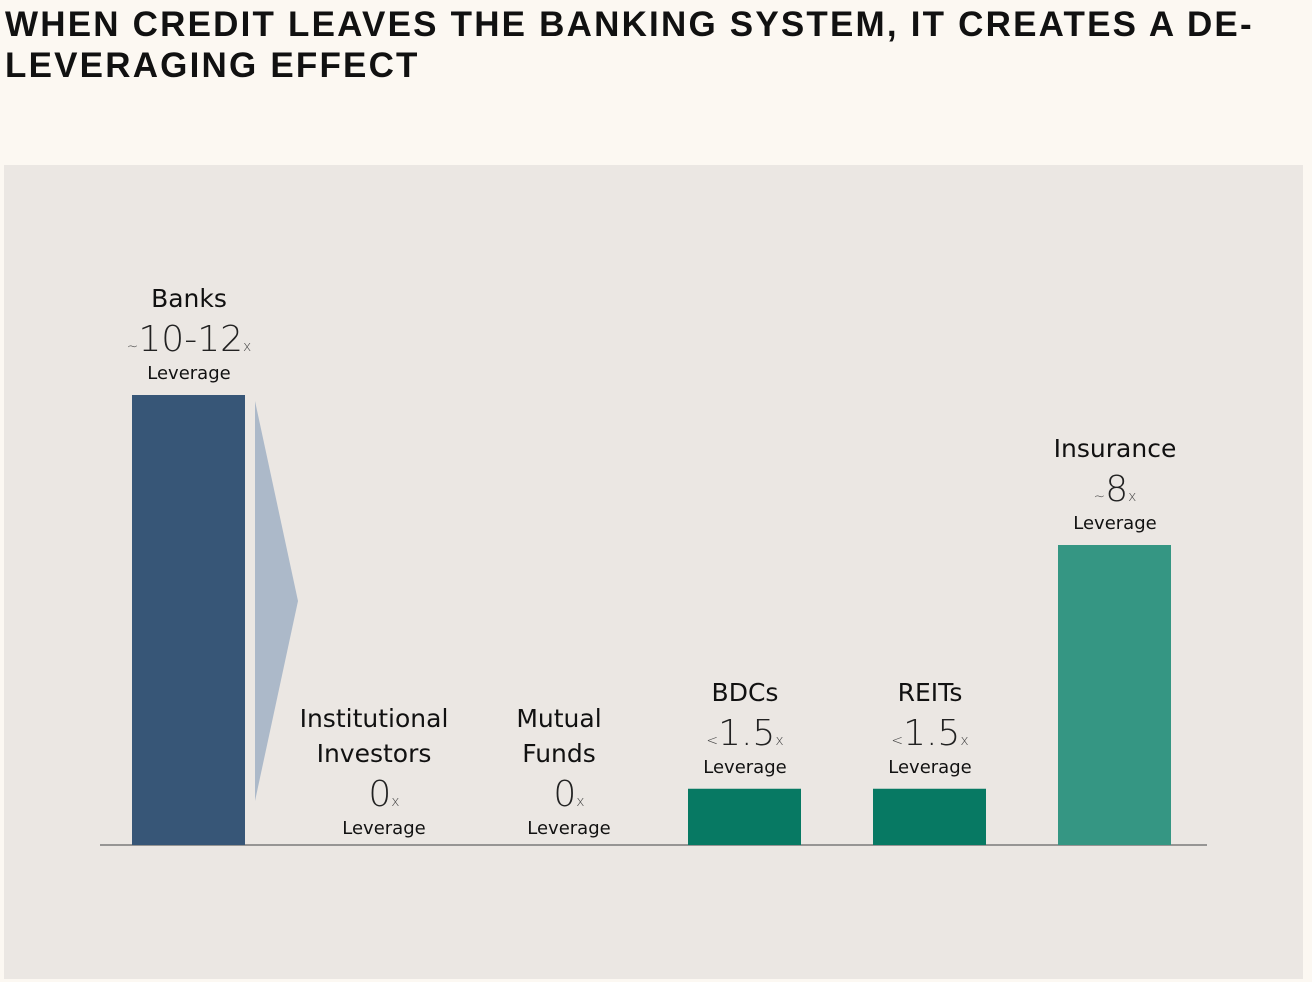 The width and height of the screenshot is (1312, 982). I want to click on leverage-label-reits: Leverage, so click(929, 767).